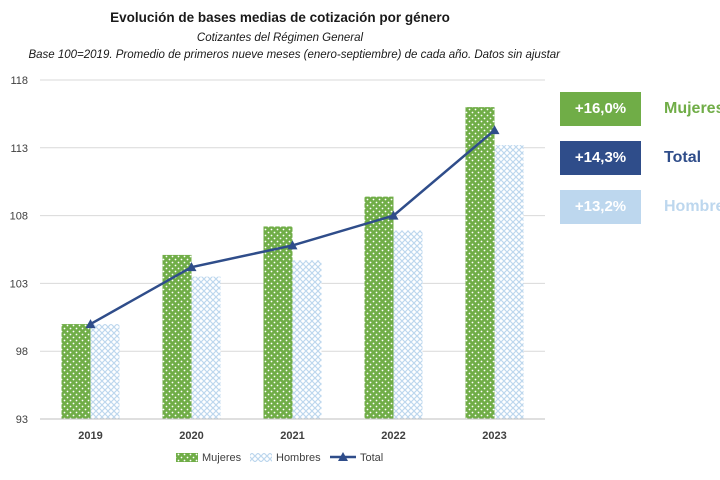 Image resolution: width=720 pixels, height=480 pixels. What do you see at coordinates (19, 217) in the screenshot?
I see `y-tick-label: 108` at bounding box center [19, 217].